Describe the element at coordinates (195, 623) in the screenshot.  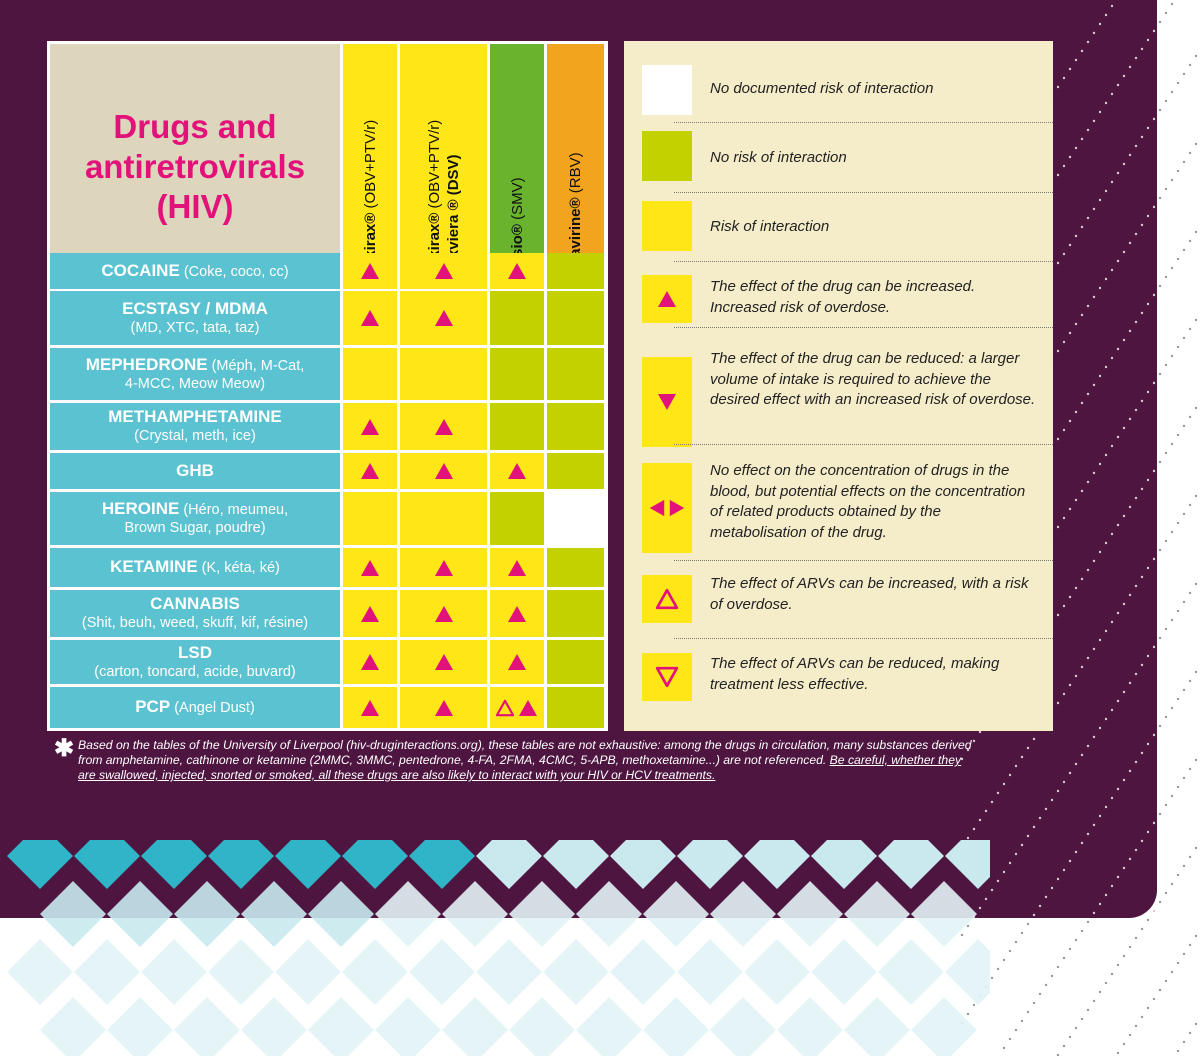
I see `drug-alias: (Shit, beuh, weed, skuff, kif, résine)` at that location.